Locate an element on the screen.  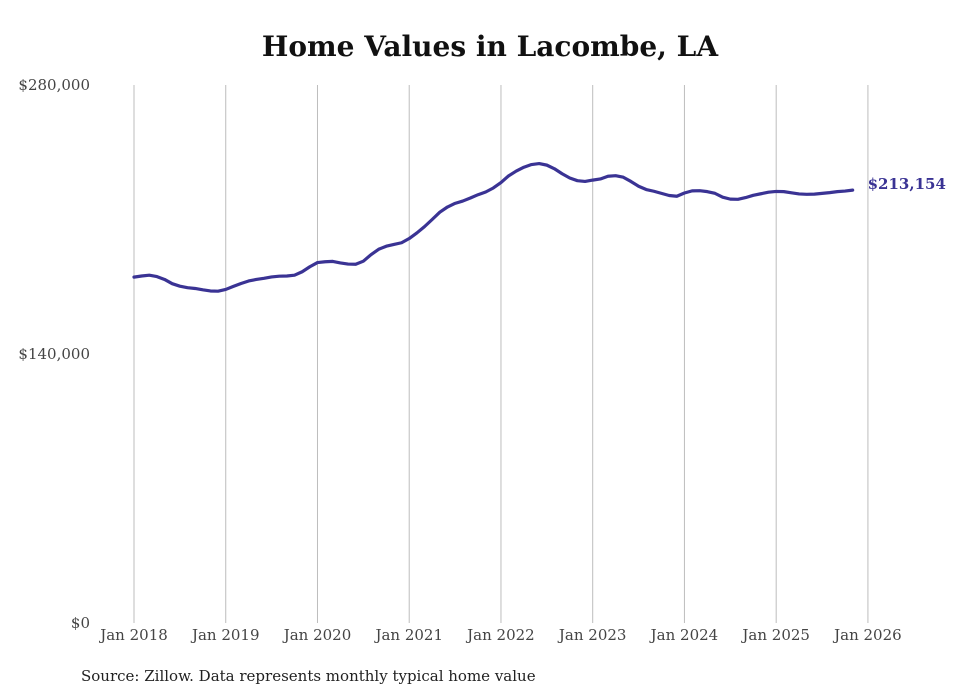
x-tick-label: Jan 2024 is located at coordinates (684, 635).